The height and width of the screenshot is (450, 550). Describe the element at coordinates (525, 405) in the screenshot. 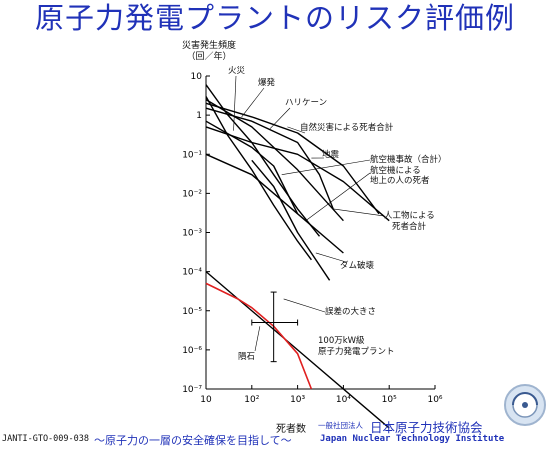

I see `organization-logo` at that location.